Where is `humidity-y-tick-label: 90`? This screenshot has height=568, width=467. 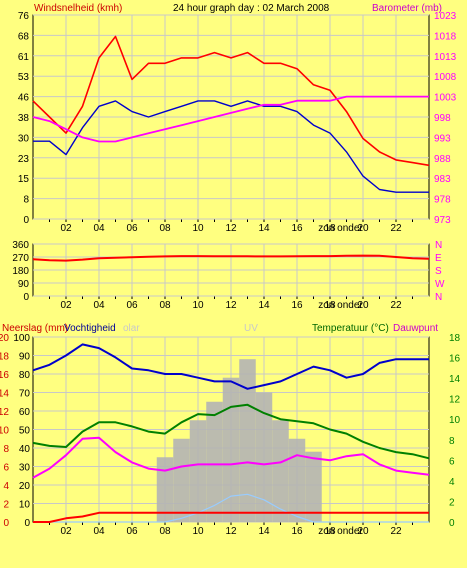
humidity-y-tick-label: 90 is located at coordinates (25, 357).